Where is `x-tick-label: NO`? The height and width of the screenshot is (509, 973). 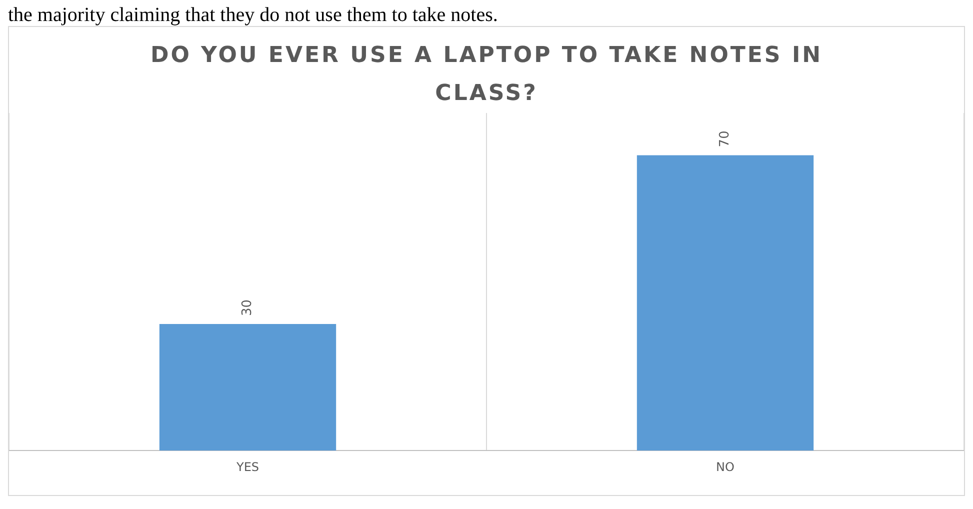 x-tick-label: NO is located at coordinates (725, 467).